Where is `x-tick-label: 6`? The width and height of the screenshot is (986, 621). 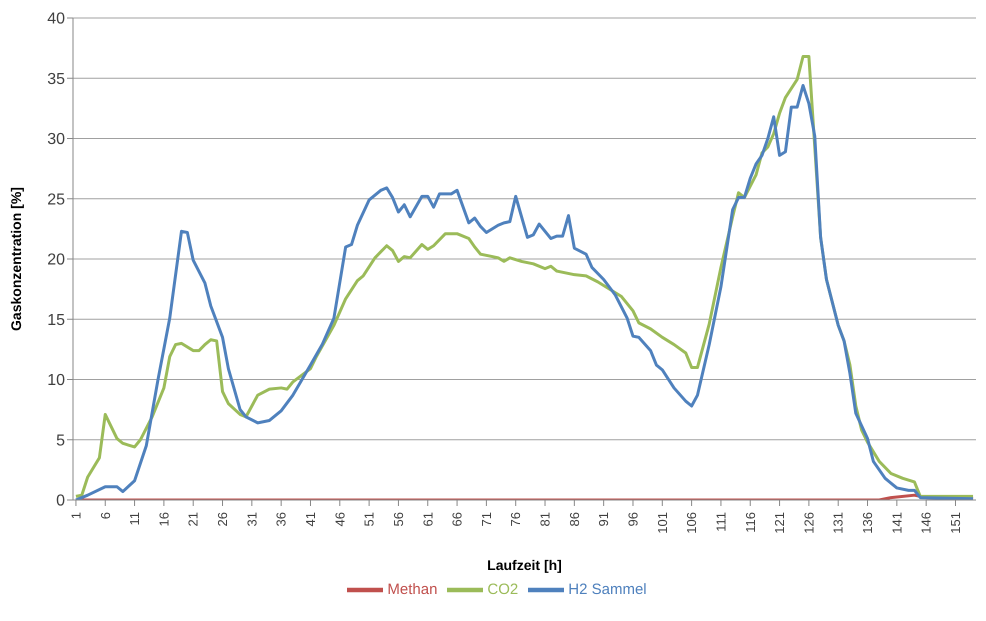 x-tick-label: 6 is located at coordinates (105, 516).